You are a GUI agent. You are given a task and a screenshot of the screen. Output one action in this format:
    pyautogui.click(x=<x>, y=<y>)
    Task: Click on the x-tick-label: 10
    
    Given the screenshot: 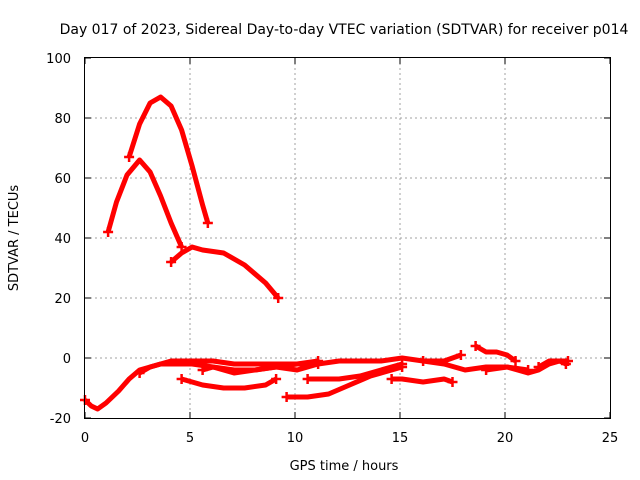 What is the action you would take?
    pyautogui.click(x=295, y=438)
    